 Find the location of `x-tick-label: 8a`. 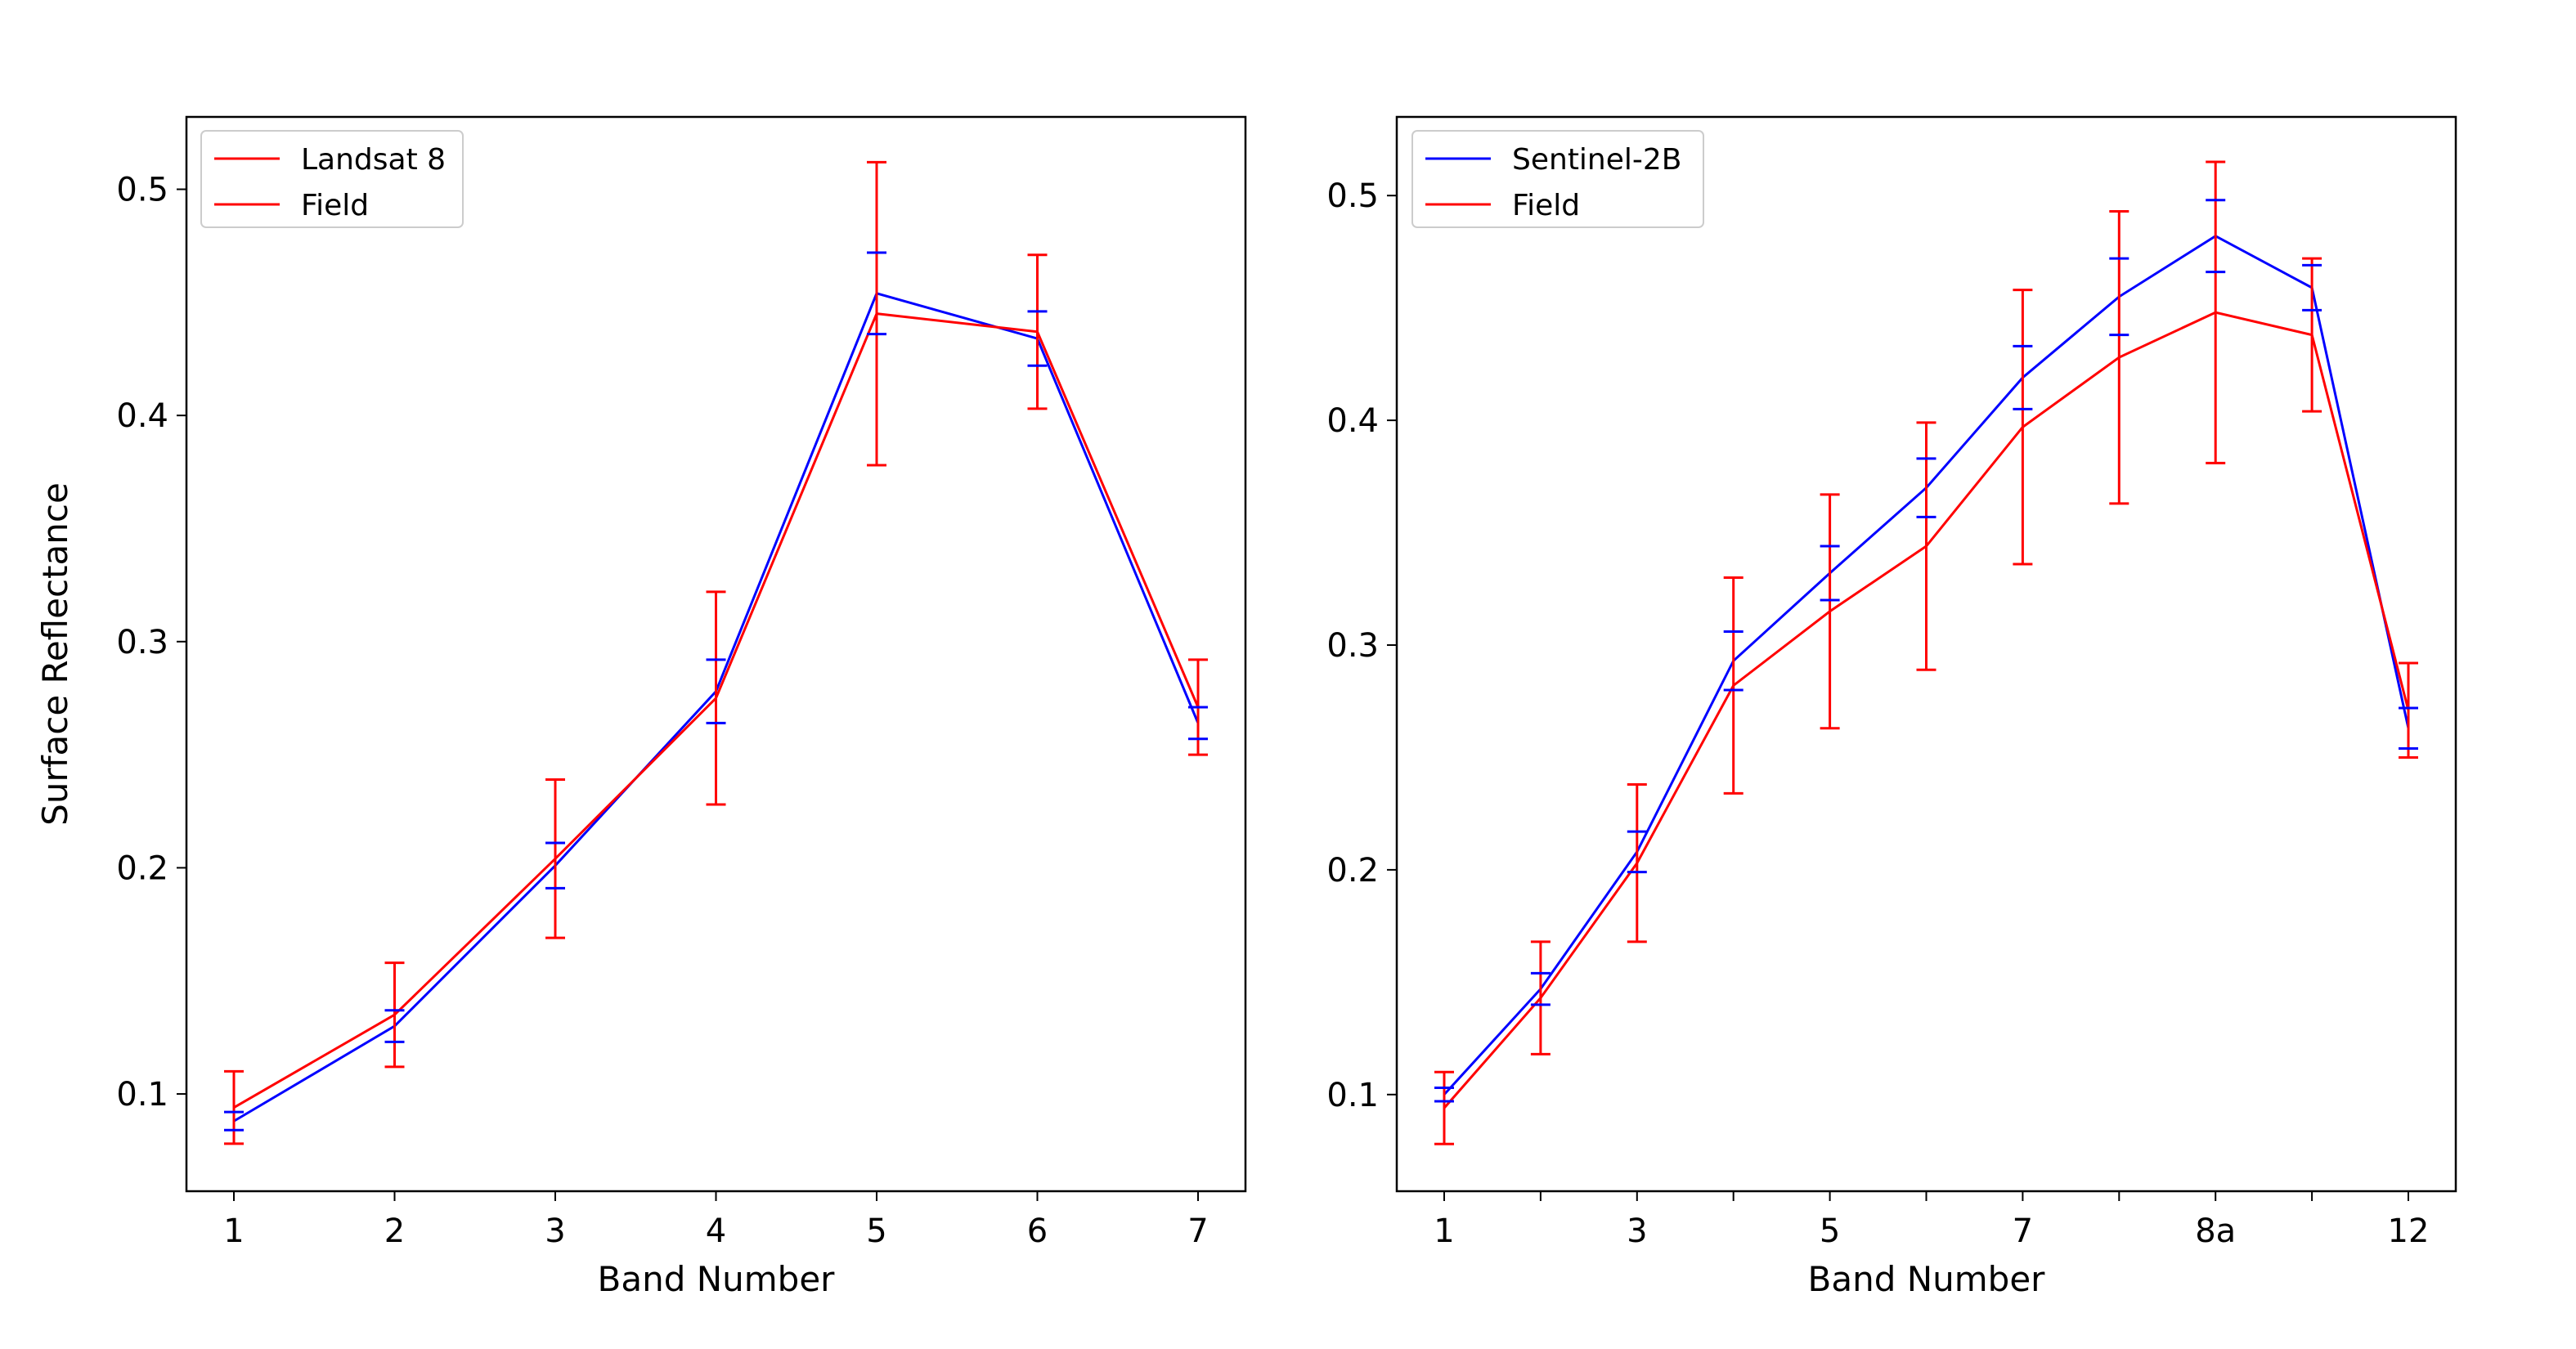

x-tick-label: 8a is located at coordinates (2215, 1231).